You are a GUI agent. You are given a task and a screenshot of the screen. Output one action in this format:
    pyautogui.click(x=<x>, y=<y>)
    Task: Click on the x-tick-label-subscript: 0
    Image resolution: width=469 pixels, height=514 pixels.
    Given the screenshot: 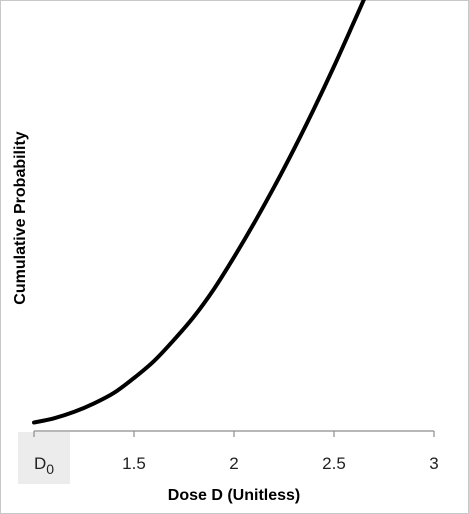 What is the action you would take?
    pyautogui.click(x=50, y=469)
    